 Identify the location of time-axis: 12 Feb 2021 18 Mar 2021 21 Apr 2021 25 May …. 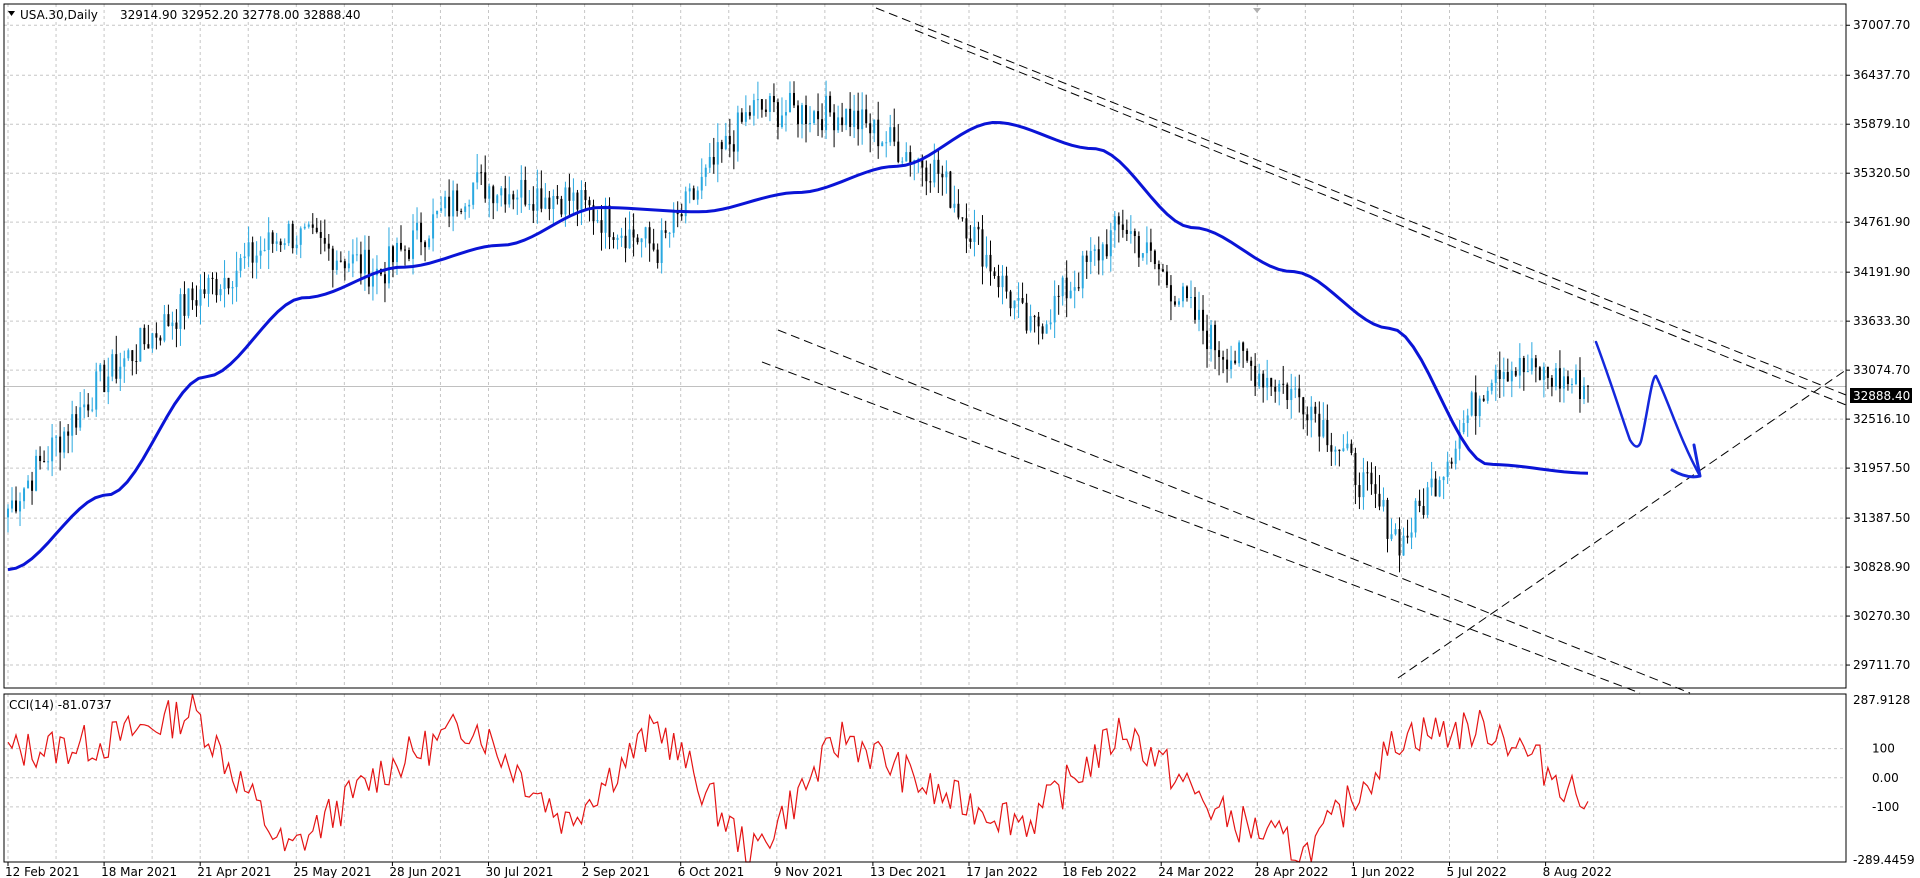
(808, 871).